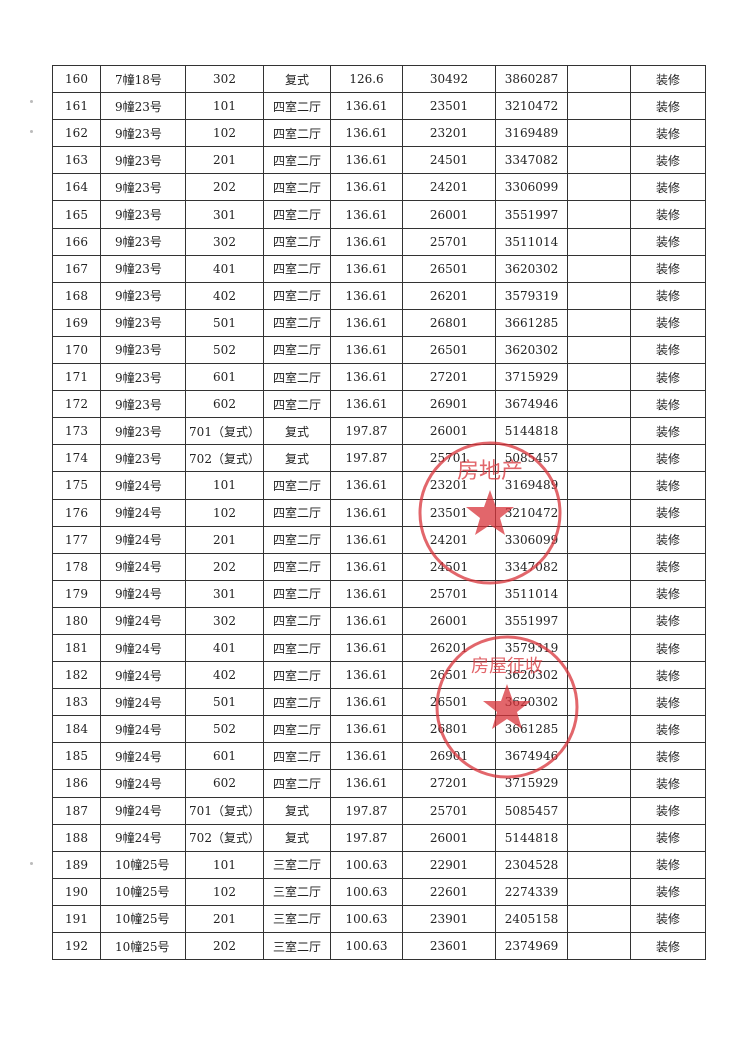 The width and height of the screenshot is (740, 1046). I want to click on table-row: 167 9幢23号 401 四室二厅 136.61 26501 3620302 装修, so click(379, 268).